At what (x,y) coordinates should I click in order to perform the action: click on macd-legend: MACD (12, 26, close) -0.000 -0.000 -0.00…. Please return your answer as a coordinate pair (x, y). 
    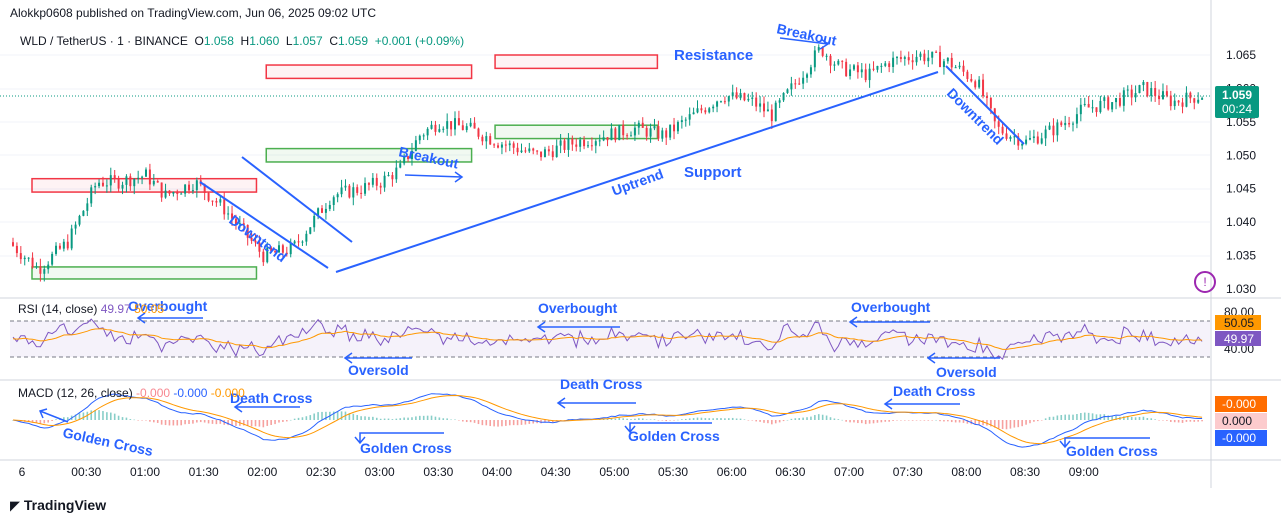
    Looking at the image, I should click on (131, 393).